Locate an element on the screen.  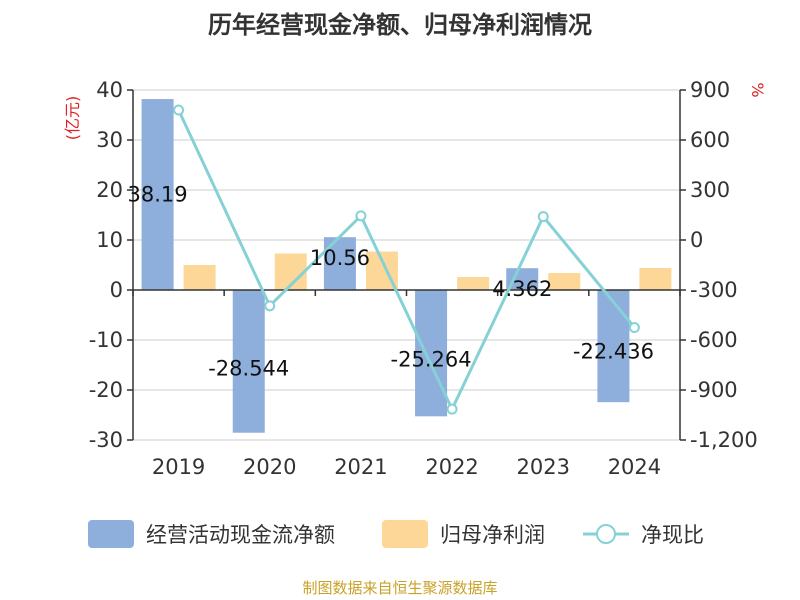
legend-label-cashflow: 经营活动现金流净额 is located at coordinates (240, 535).